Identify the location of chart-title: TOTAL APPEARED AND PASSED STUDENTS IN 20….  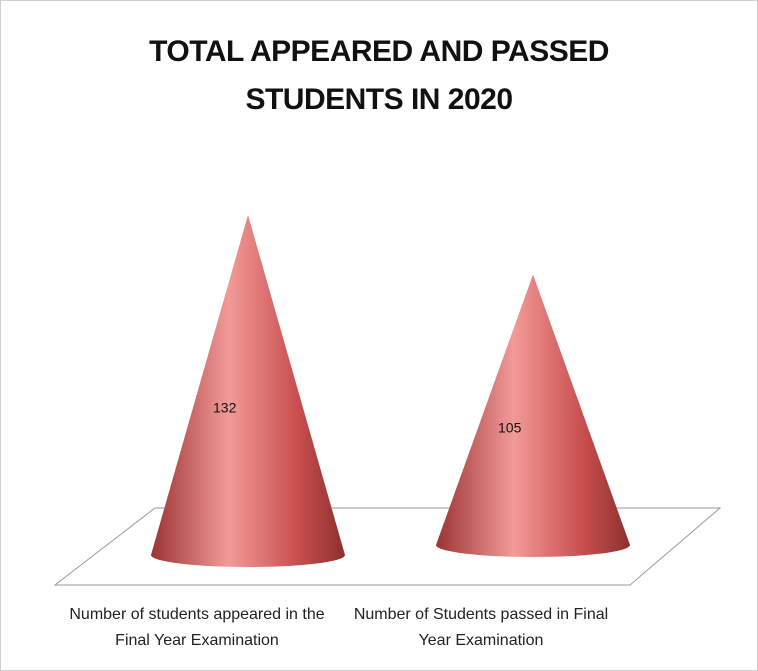
(379, 75).